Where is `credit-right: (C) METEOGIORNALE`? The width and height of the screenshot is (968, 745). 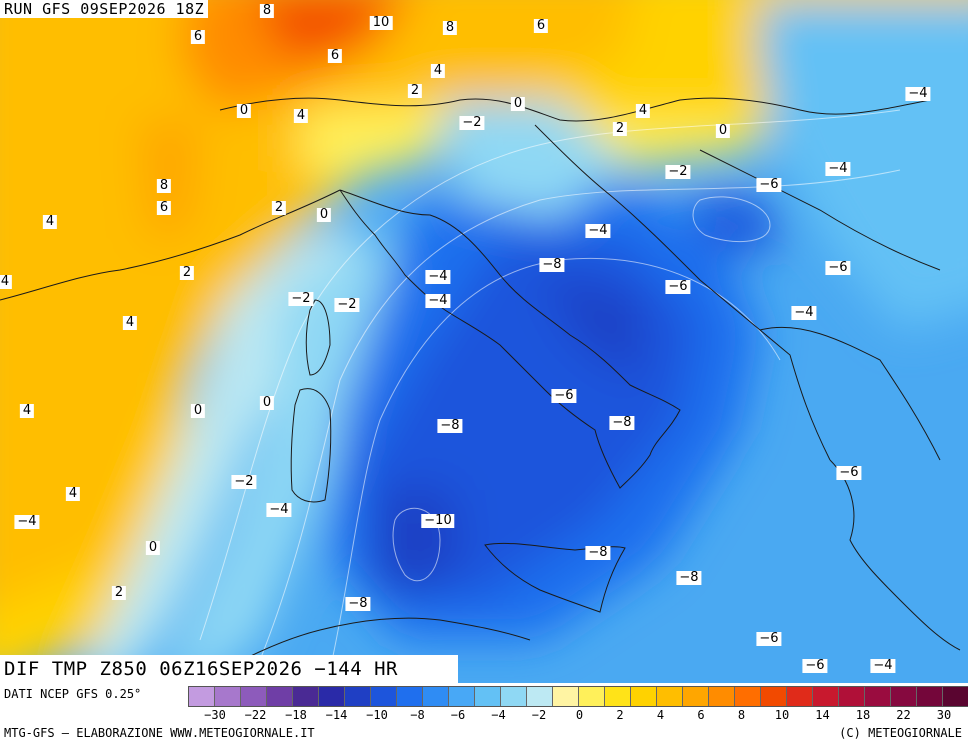
credit-right: (C) METEOGIORNALE is located at coordinates (900, 733).